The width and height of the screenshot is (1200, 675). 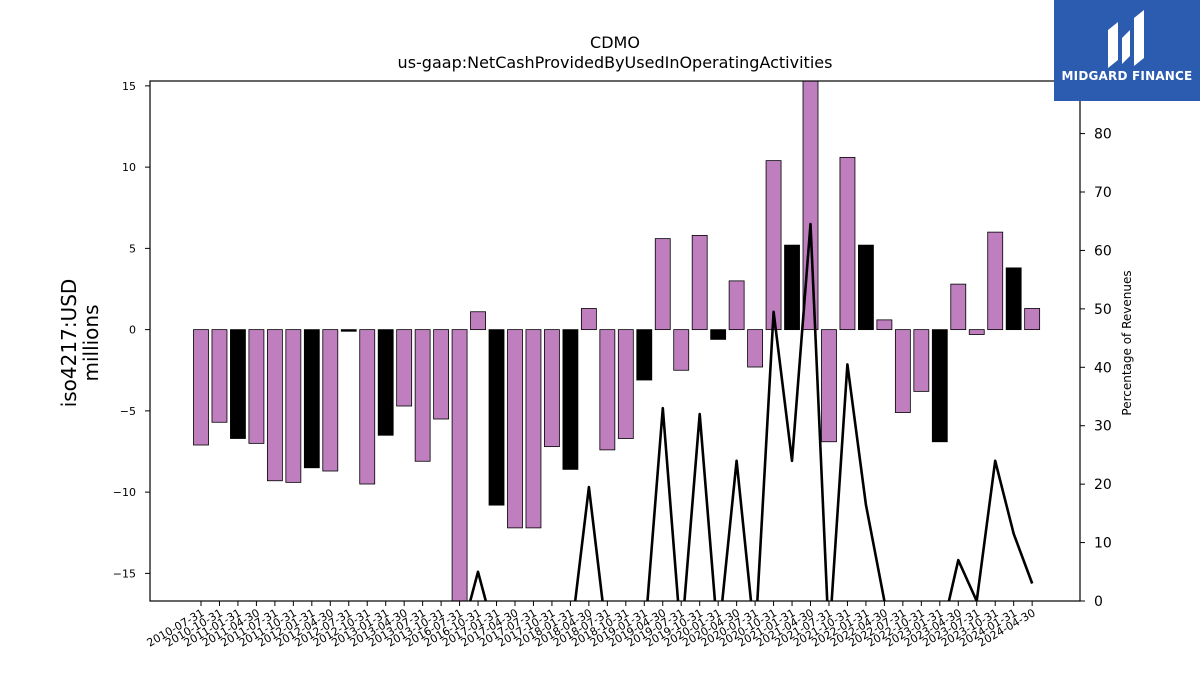 What do you see at coordinates (1103, 251) in the screenshot?
I see `y2-tick-label: 60` at bounding box center [1103, 251].